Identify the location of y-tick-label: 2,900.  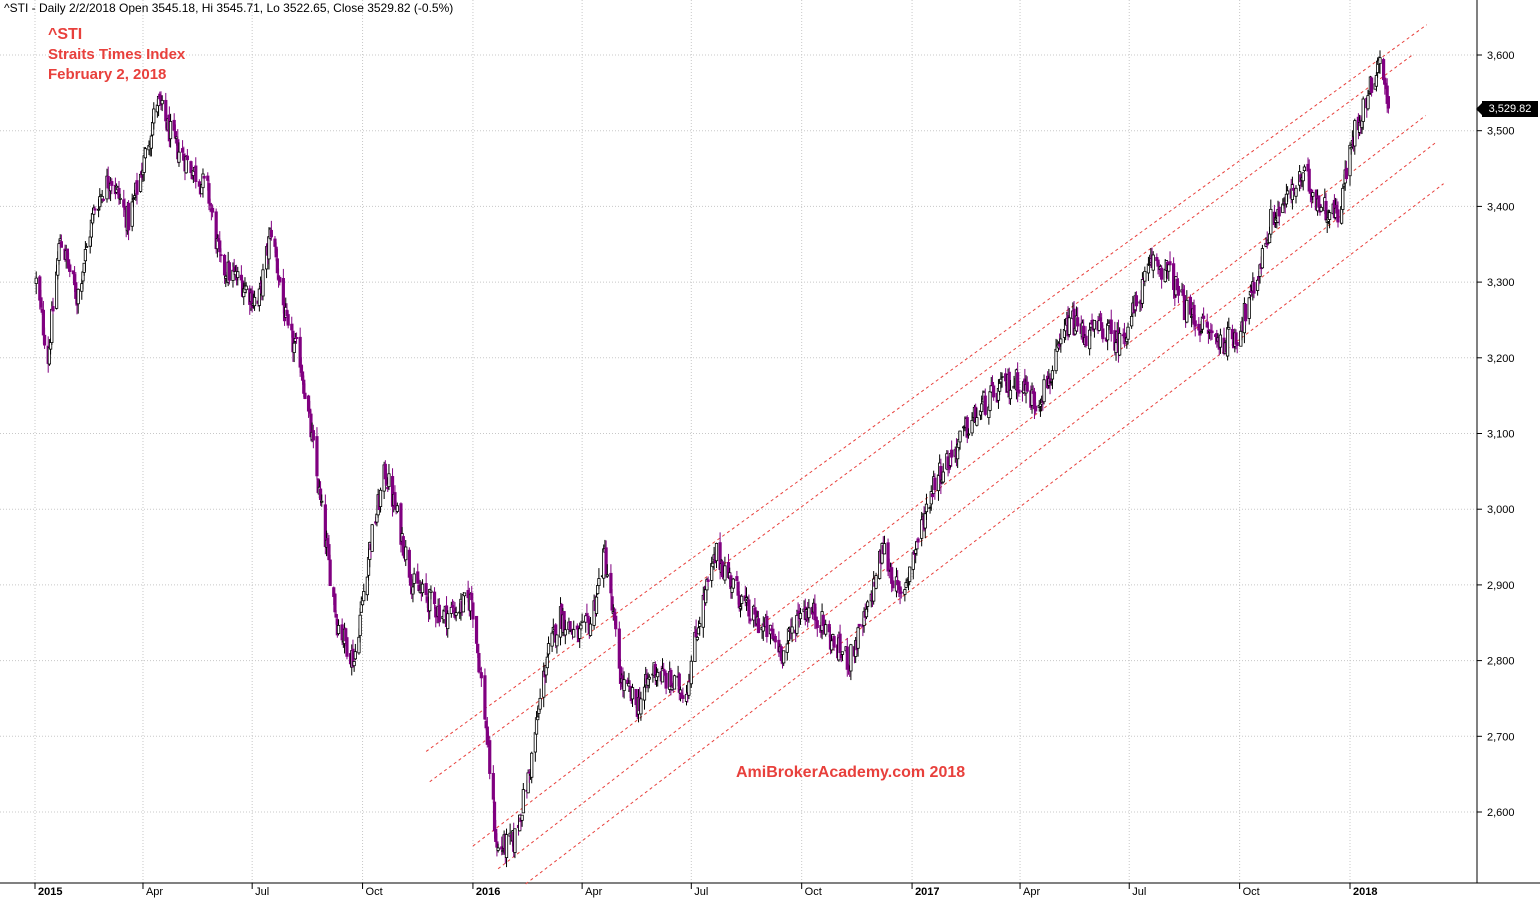
(1501, 586).